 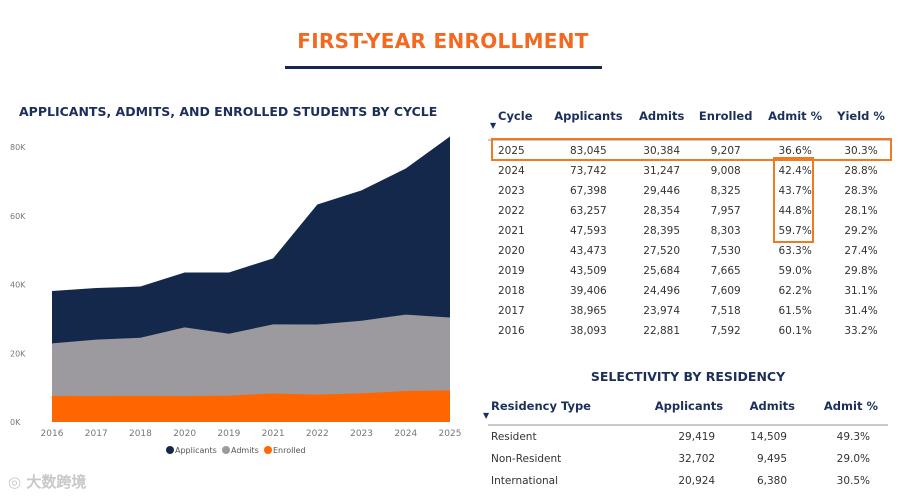 I want to click on table-cell: 43,509, so click(x=588, y=271).